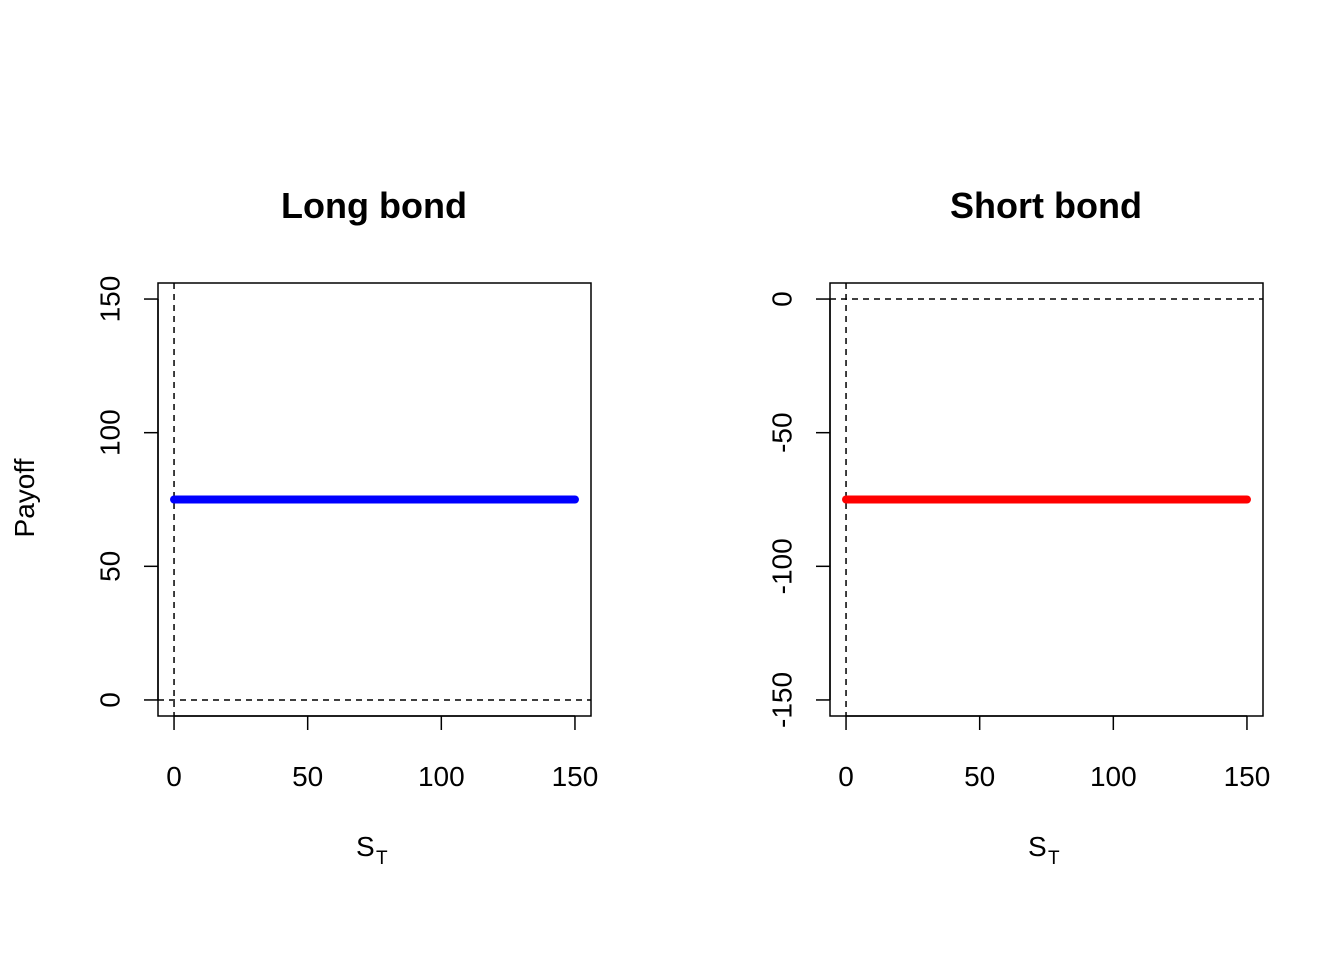 Image resolution: width=1344 pixels, height=960 pixels. Describe the element at coordinates (110, 566) in the screenshot. I see `long-bond-y-tick-label: 50` at that location.